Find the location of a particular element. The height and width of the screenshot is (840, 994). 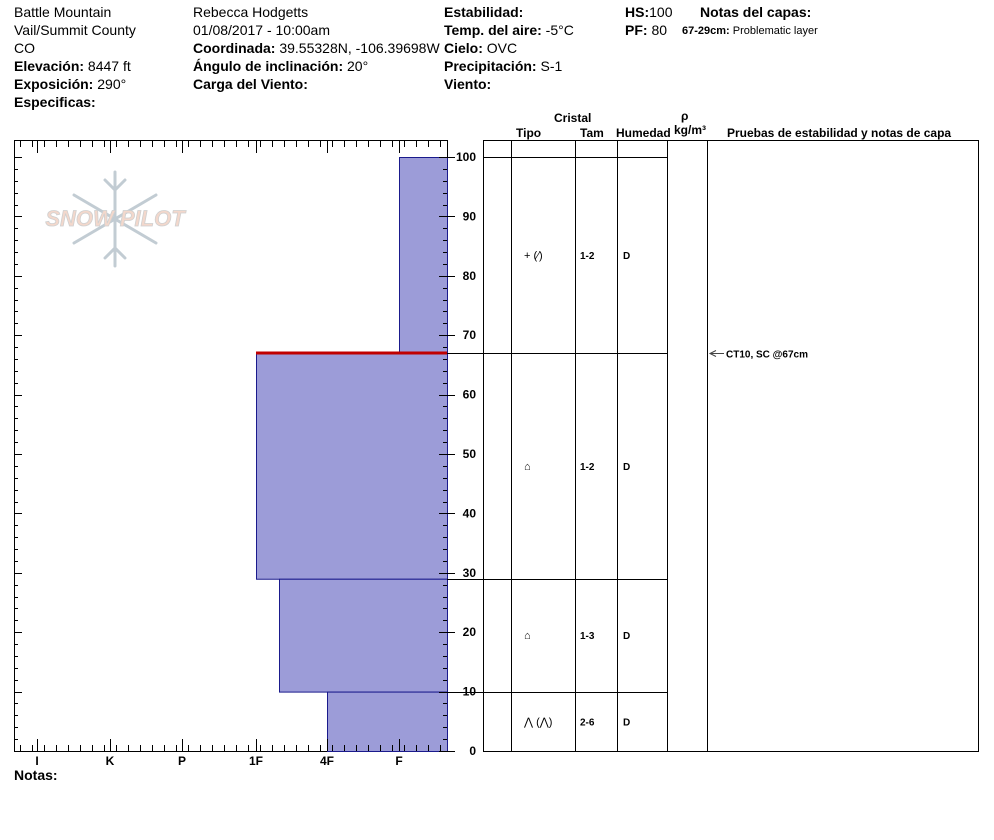

elevation-row: Elevación: 8447 ft is located at coordinates (72, 66).